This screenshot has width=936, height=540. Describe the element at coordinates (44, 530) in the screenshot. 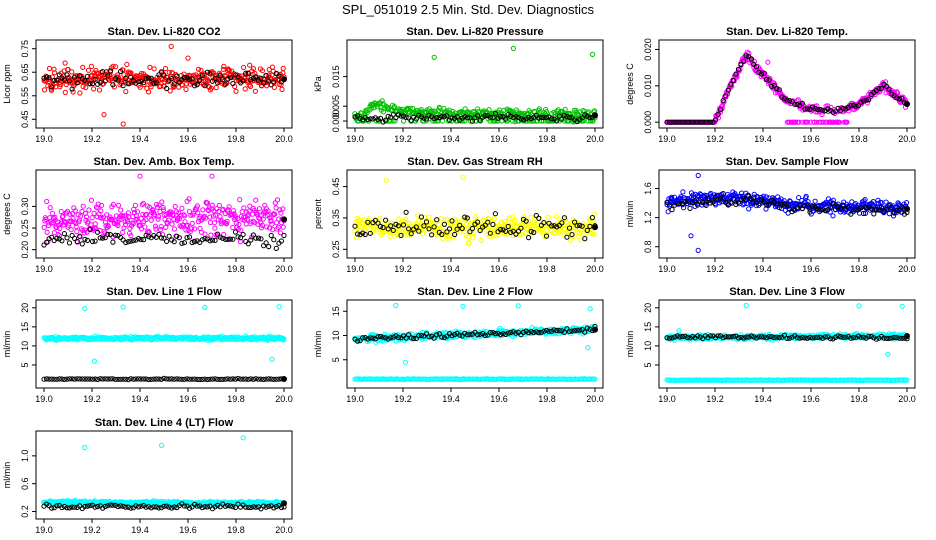

I see `x-tick-label: 19.0` at that location.